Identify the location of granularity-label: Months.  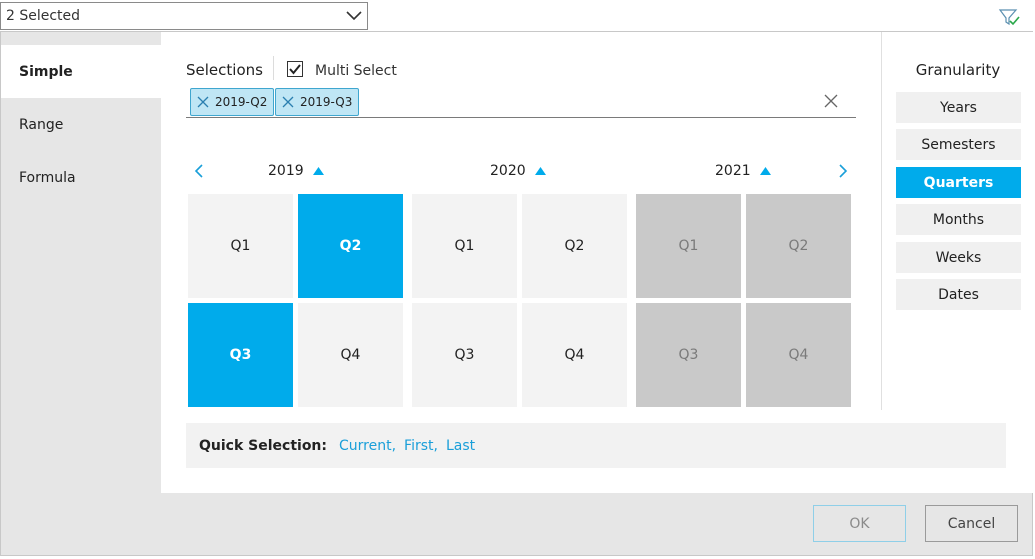
(958, 219).